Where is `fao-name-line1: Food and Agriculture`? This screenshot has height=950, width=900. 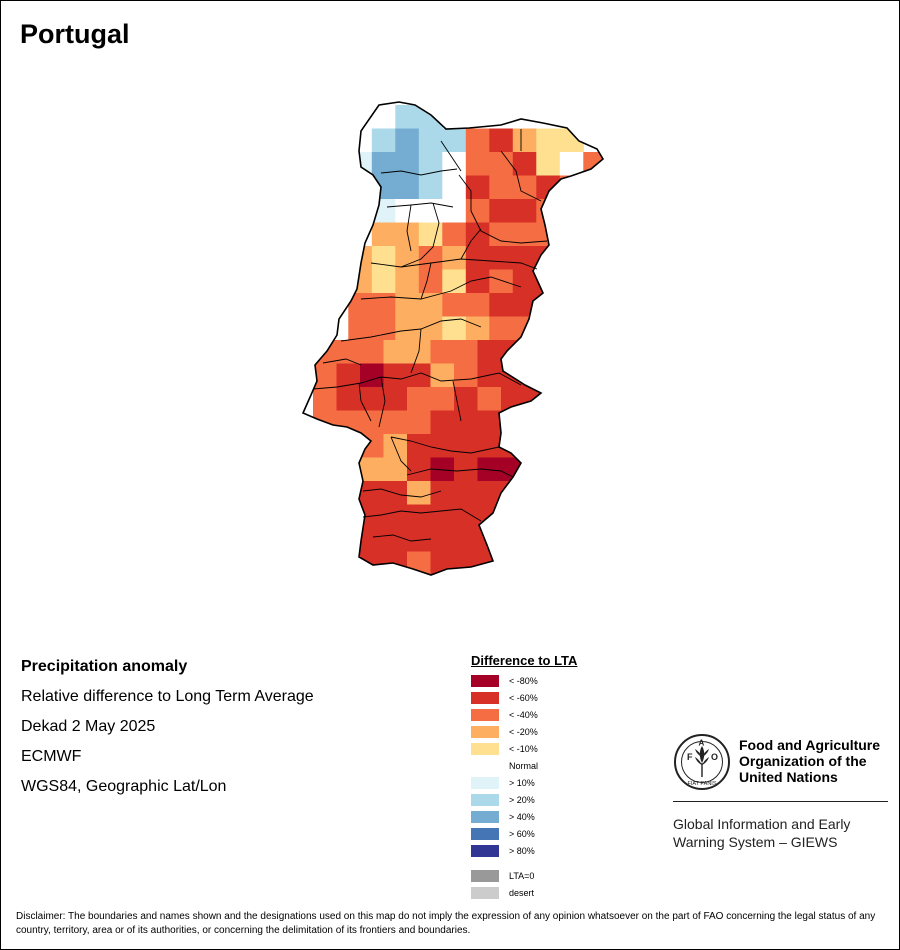 fao-name-line1: Food and Agriculture is located at coordinates (810, 745).